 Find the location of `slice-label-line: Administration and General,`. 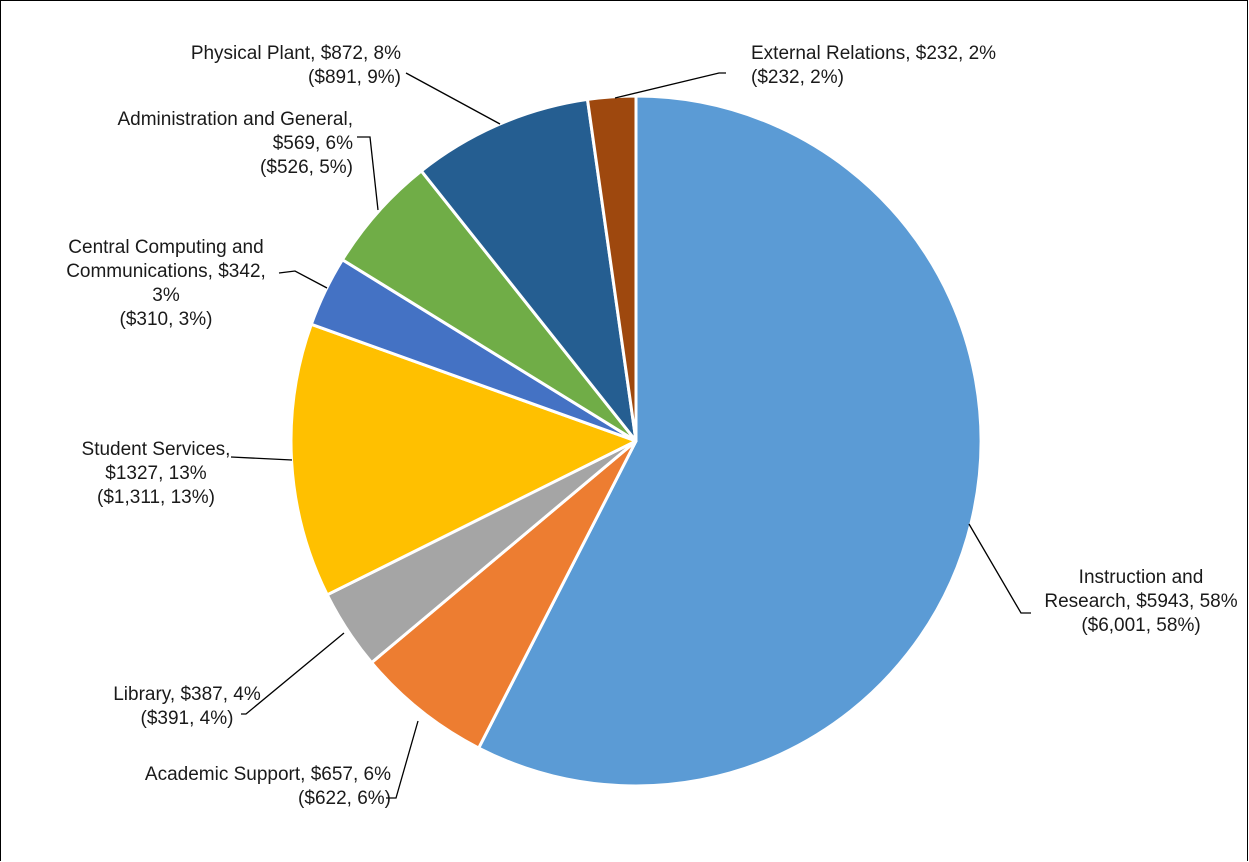

slice-label-line: Administration and General, is located at coordinates (235, 119).